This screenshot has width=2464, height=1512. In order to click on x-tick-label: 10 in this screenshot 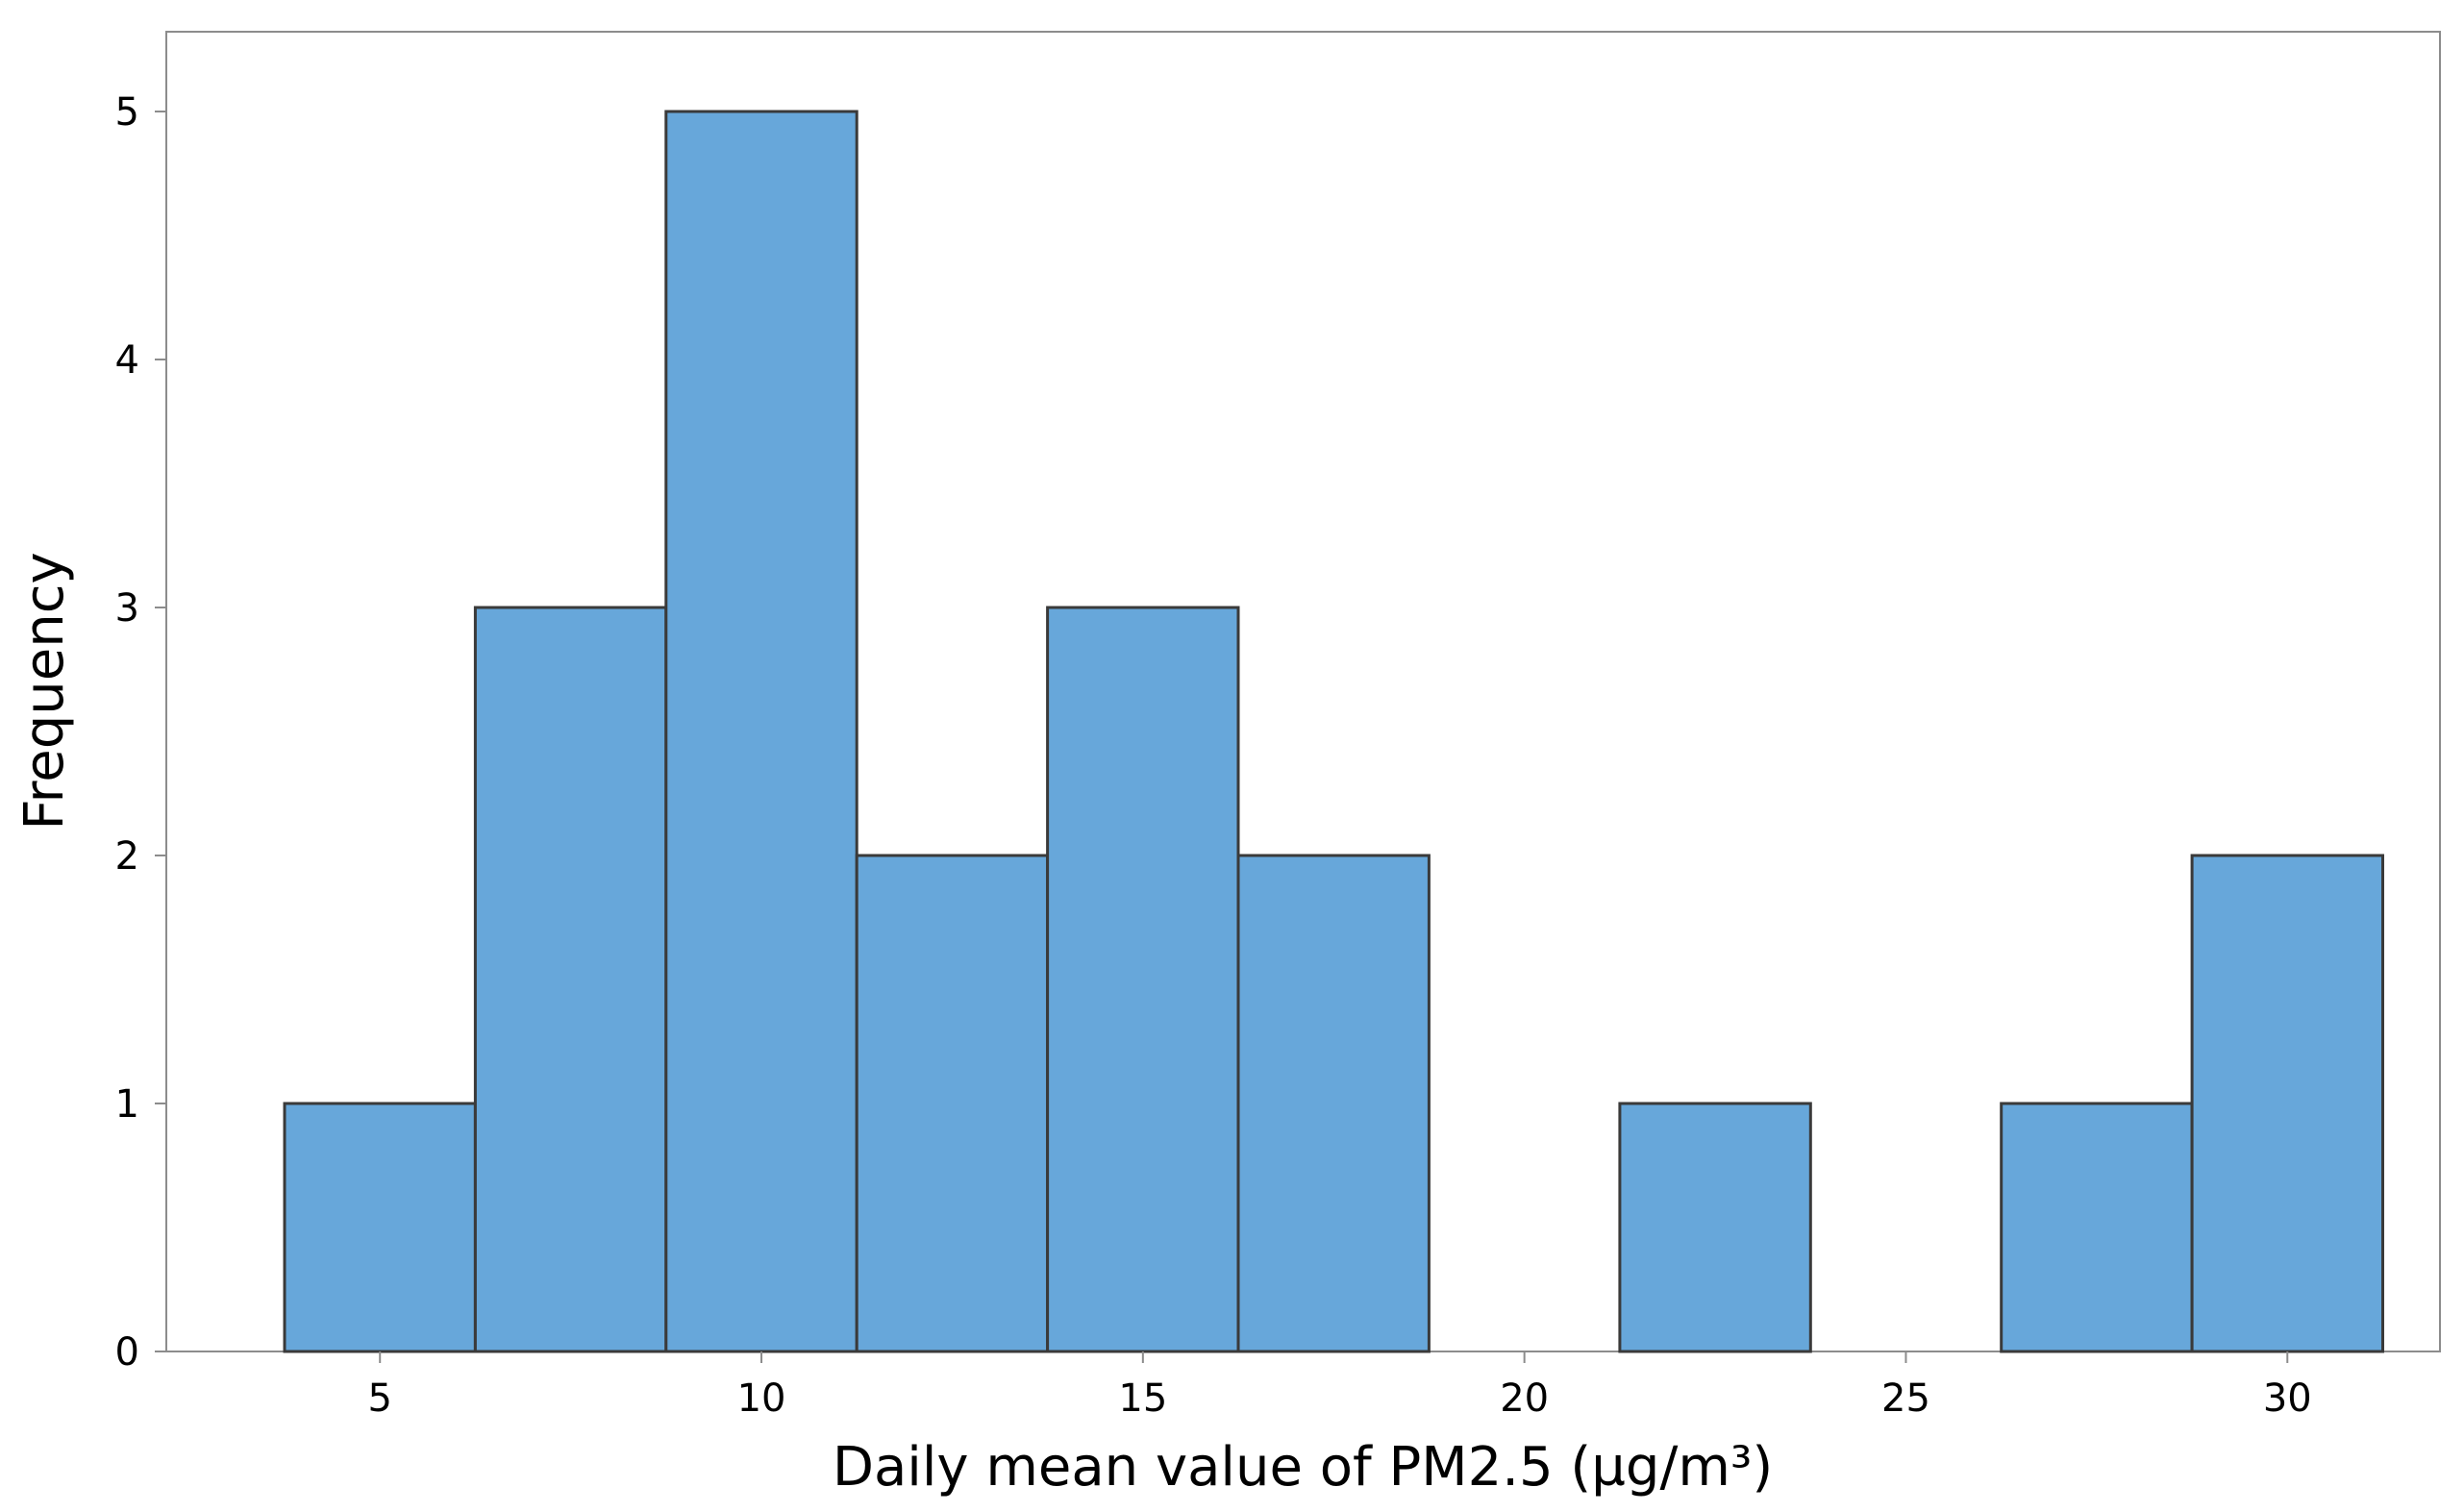, I will do `click(761, 1398)`.